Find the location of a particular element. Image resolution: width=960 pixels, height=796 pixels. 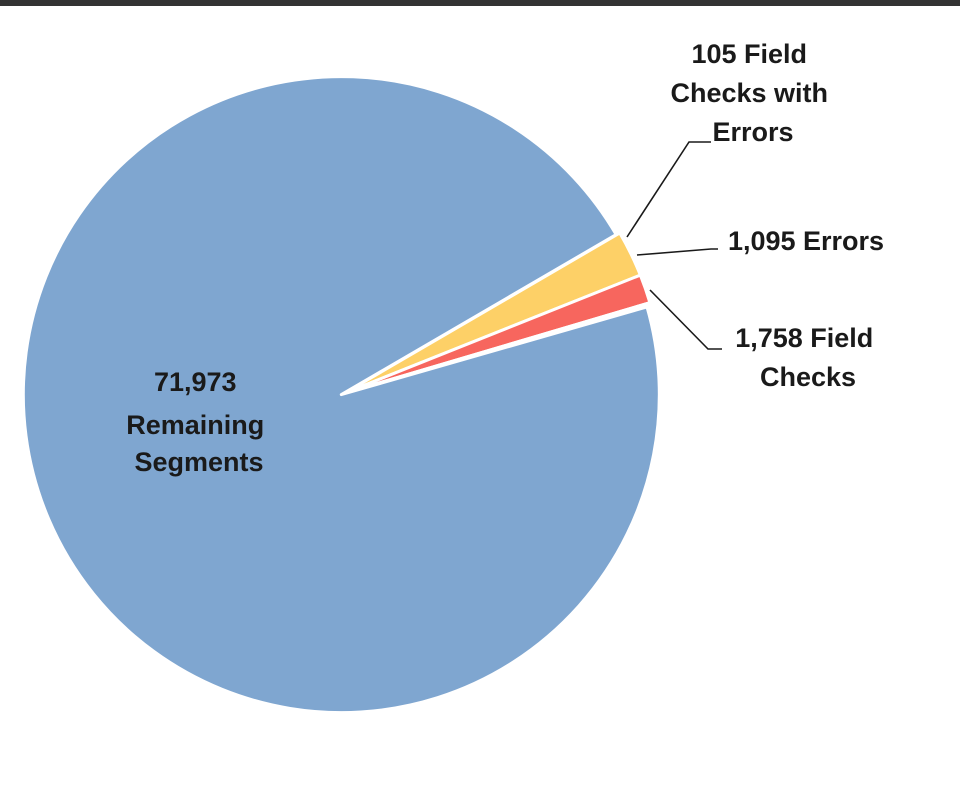

label-errors: 1,095 Errors is located at coordinates (806, 241).